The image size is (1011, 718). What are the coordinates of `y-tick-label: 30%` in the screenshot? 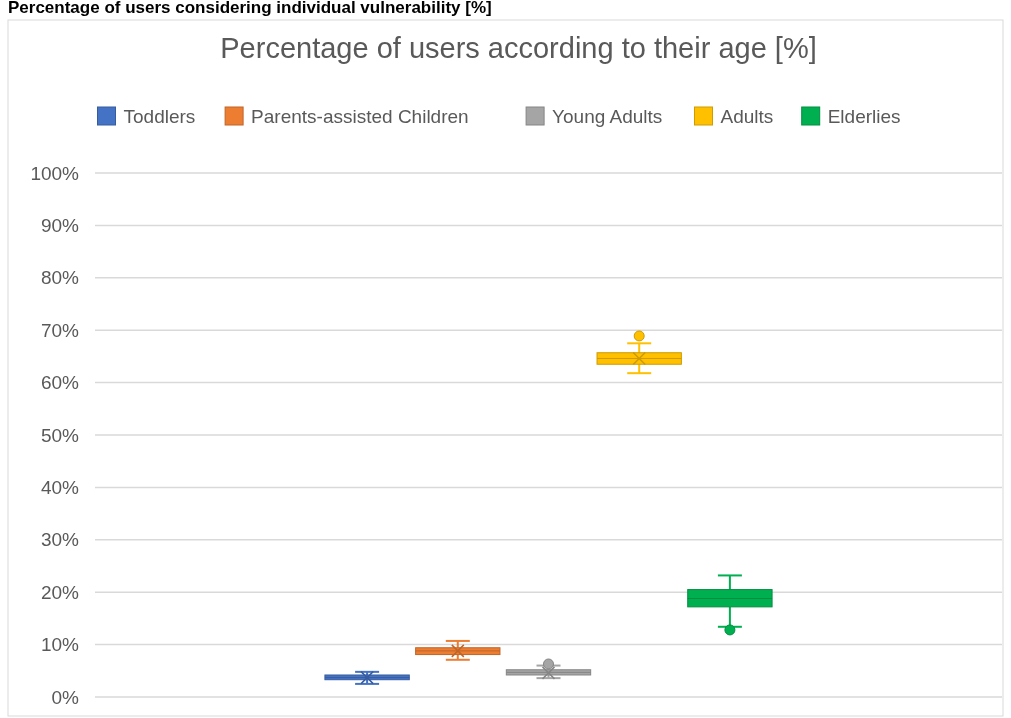 It's located at (60, 540).